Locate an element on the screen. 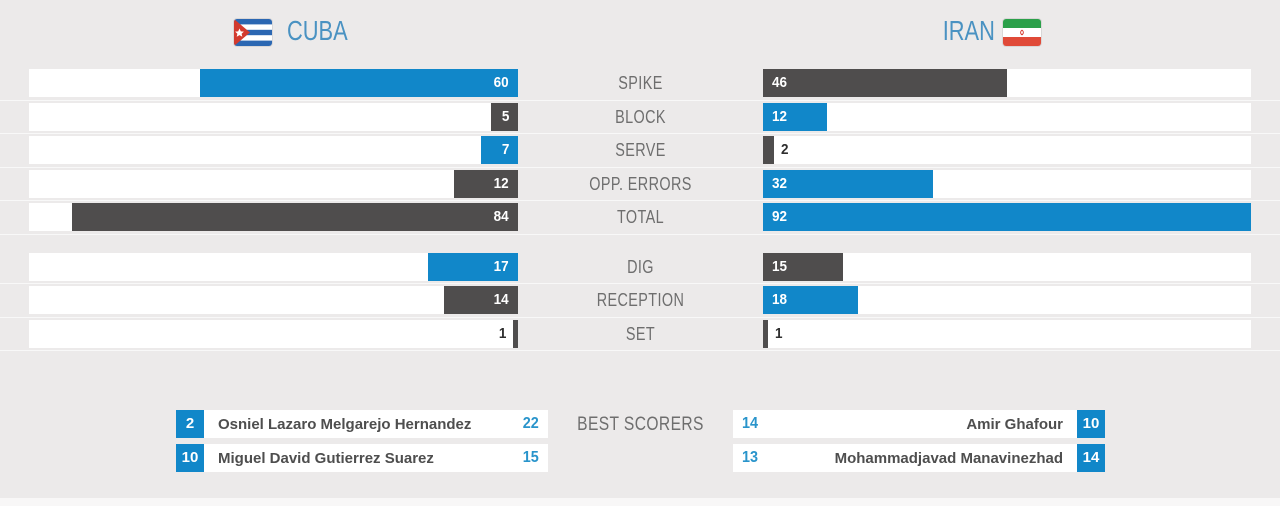  cuba-serve-bar is located at coordinates (499, 150).